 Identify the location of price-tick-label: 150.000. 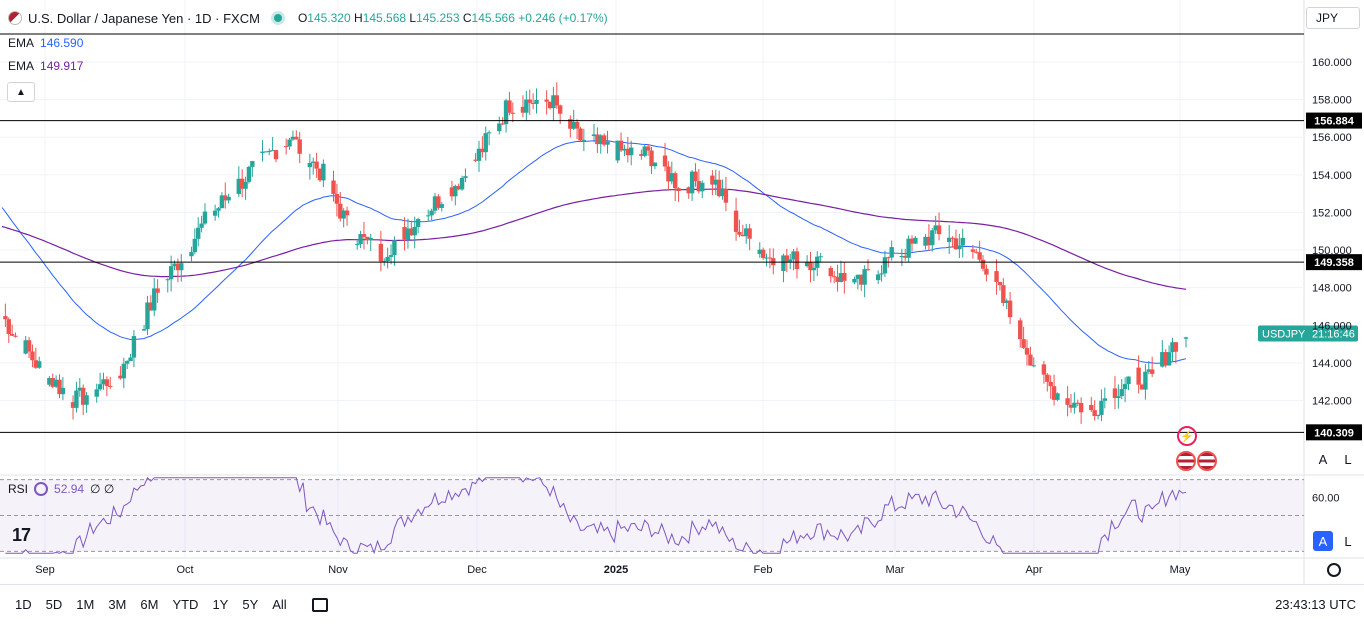
(1332, 251).